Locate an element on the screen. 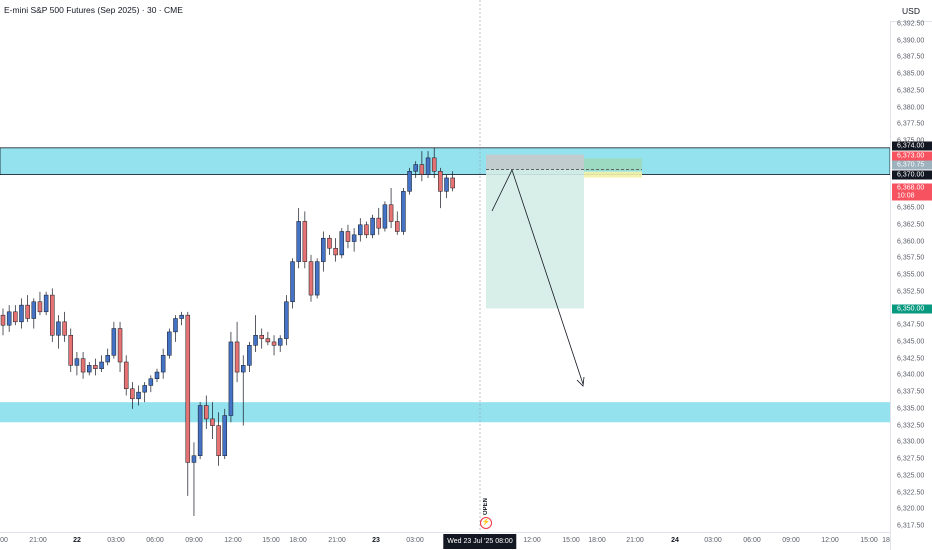 This screenshot has width=932, height=550. price-tick-label: 6,352.50 is located at coordinates (911, 292).